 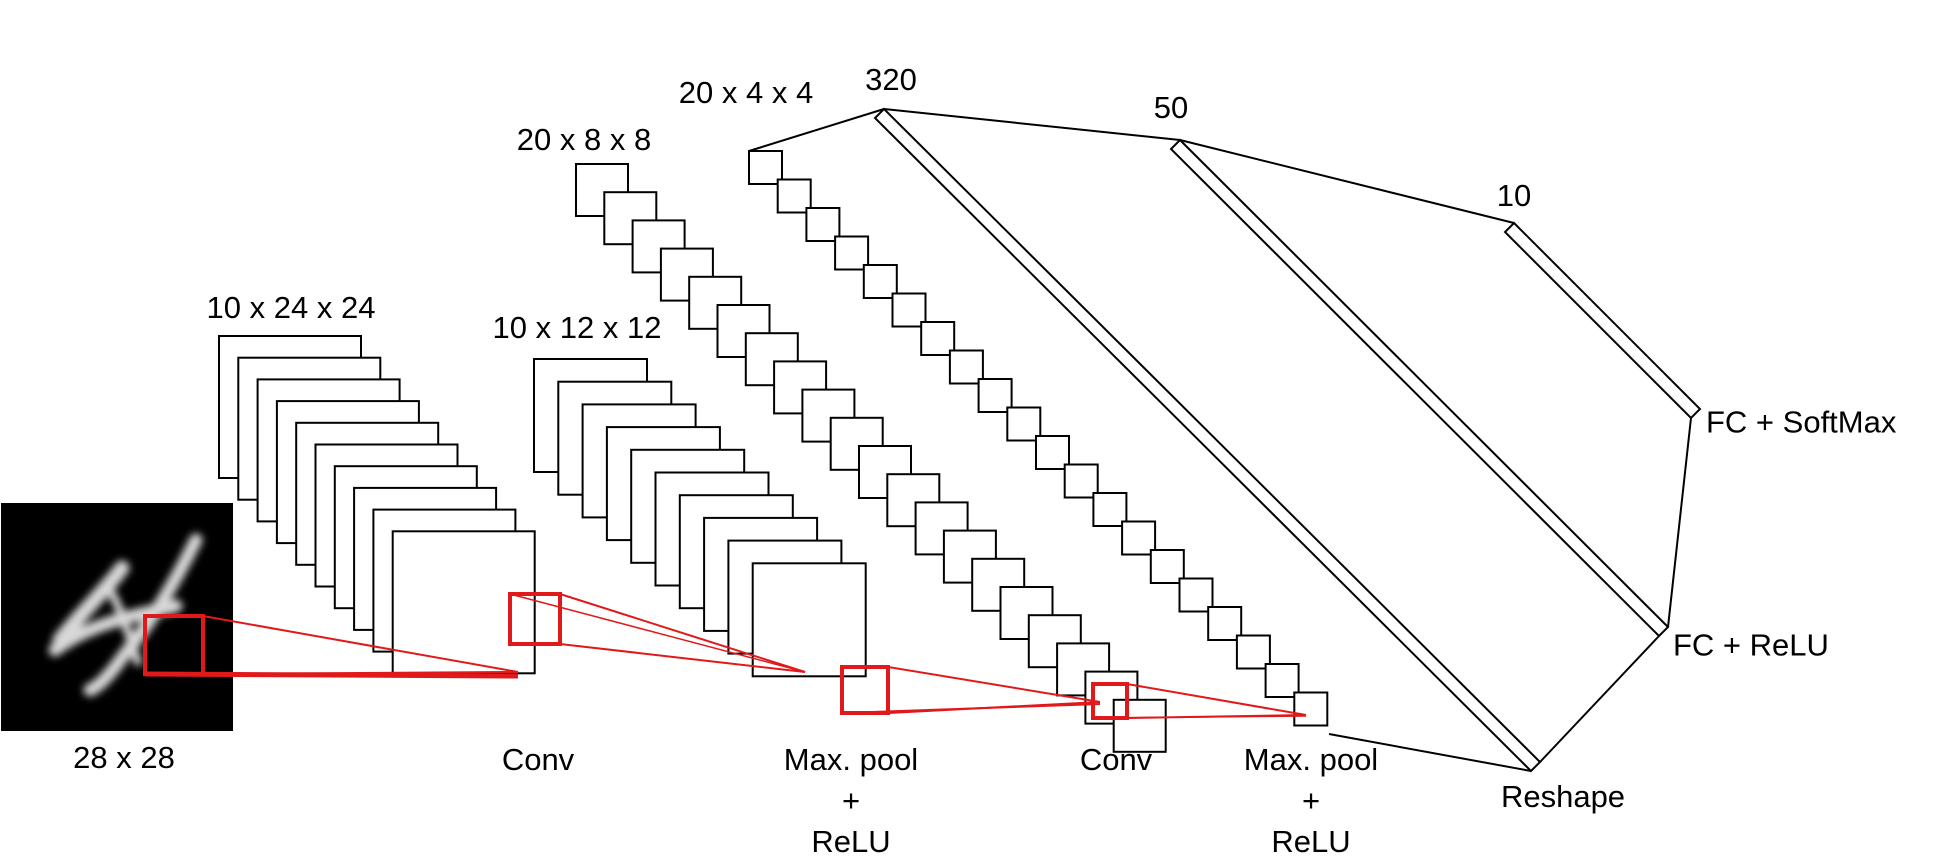 What do you see at coordinates (1032, 124) in the screenshot?
I see `connector-flatten-to-fc1-top` at bounding box center [1032, 124].